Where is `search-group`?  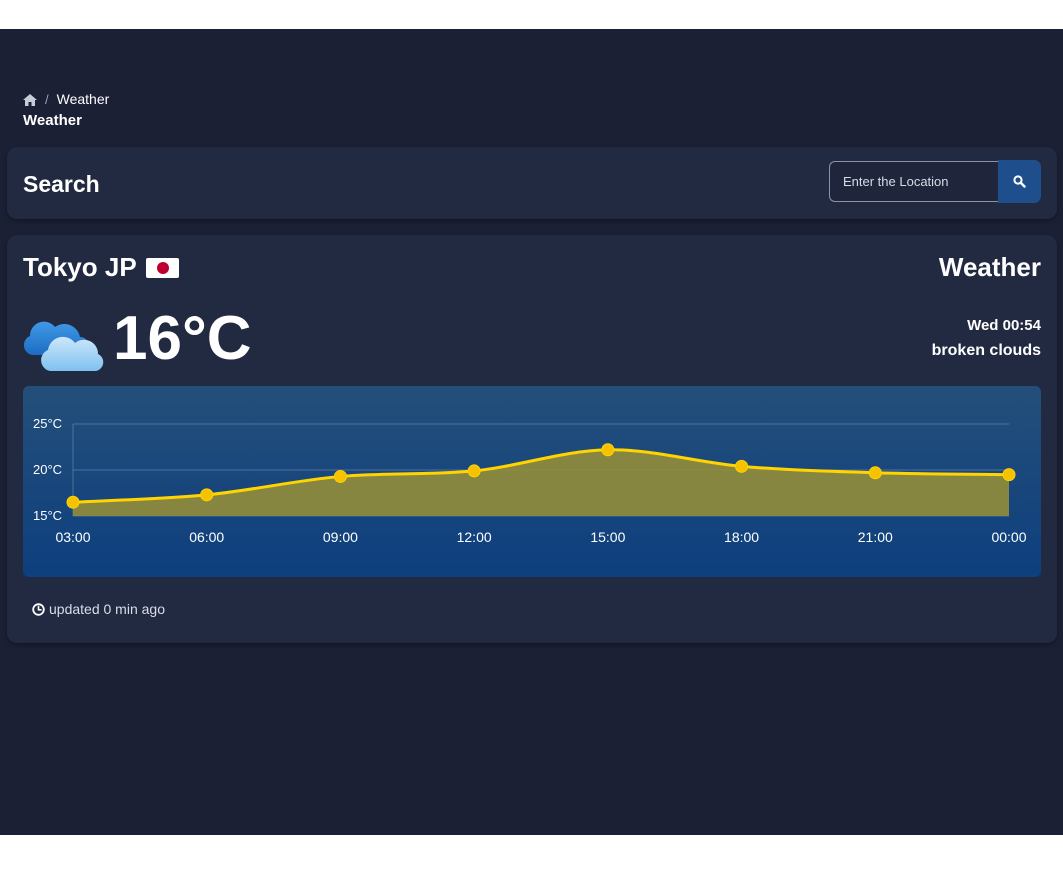
search-group is located at coordinates (935, 182).